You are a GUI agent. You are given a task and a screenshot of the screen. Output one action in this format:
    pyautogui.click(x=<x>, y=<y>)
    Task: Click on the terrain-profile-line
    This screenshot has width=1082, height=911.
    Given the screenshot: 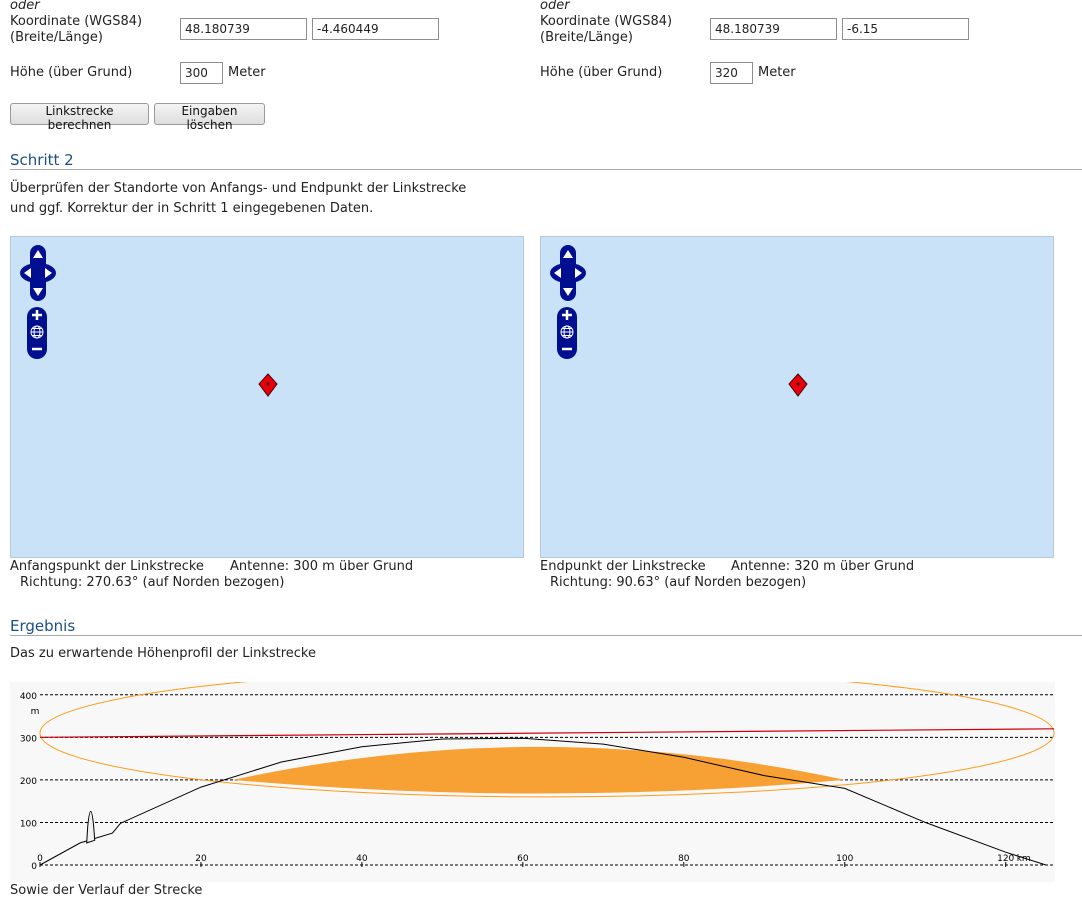 What is the action you would take?
    pyautogui.click(x=543, y=801)
    